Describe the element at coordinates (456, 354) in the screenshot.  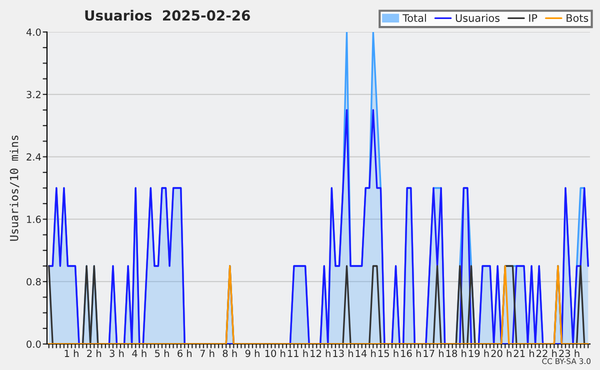
I see `x-tick-label: 18 h` at that location.